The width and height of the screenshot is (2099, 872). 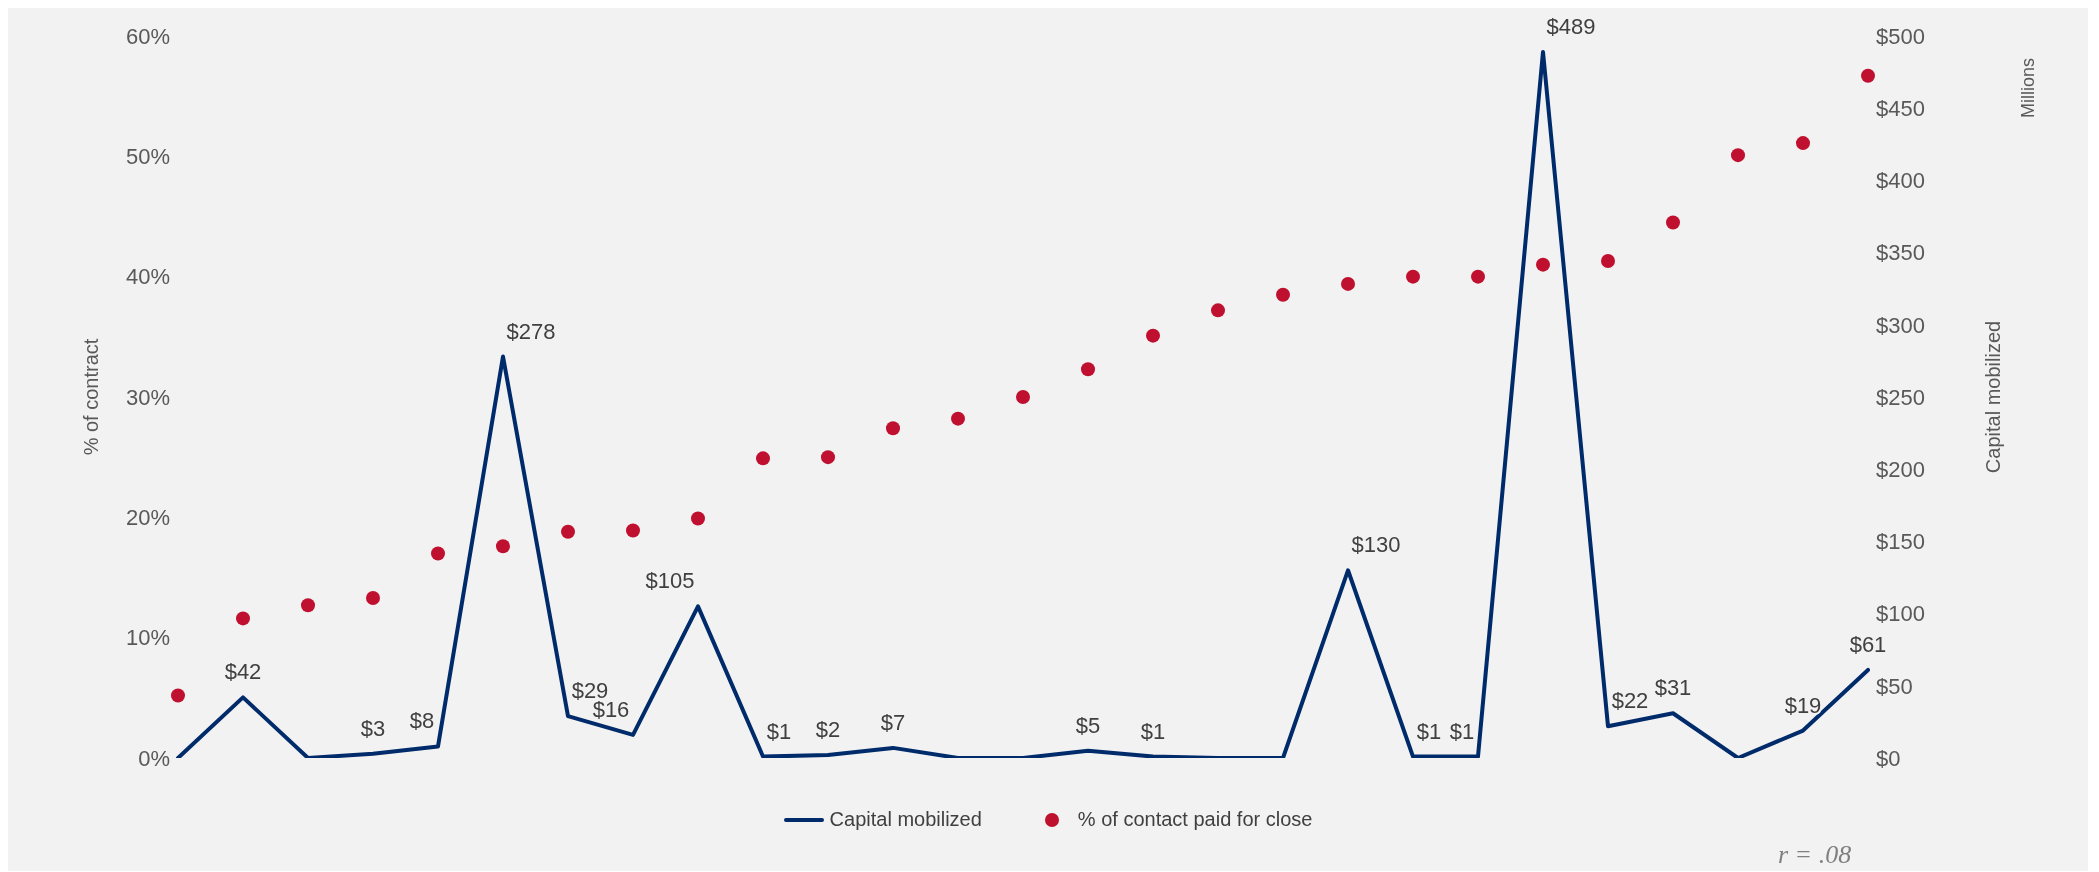 What do you see at coordinates (828, 730) in the screenshot?
I see `data-label: $2` at bounding box center [828, 730].